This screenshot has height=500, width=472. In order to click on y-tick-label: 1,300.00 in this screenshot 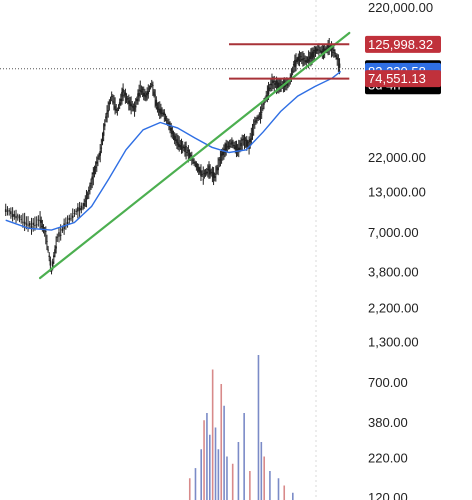, I will do `click(393, 342)`.